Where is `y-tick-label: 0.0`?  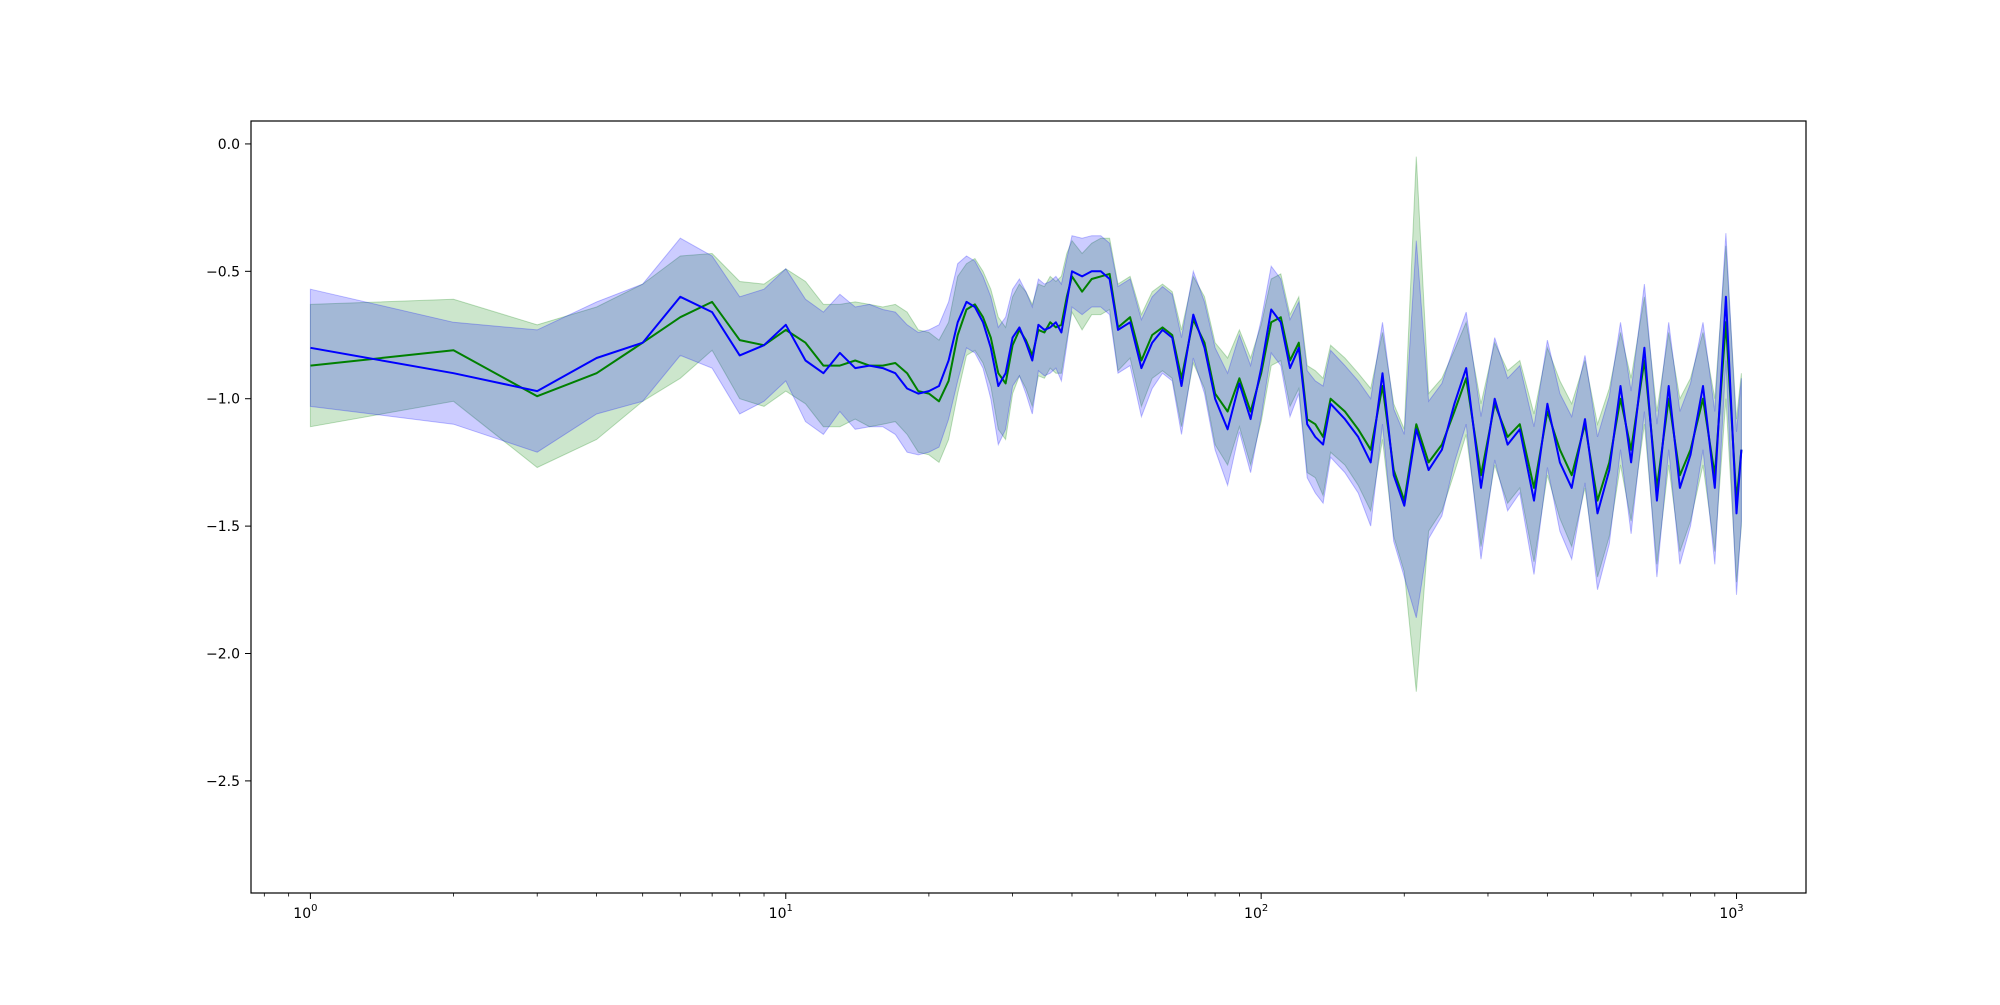
y-tick-label: 0.0 is located at coordinates (229, 145).